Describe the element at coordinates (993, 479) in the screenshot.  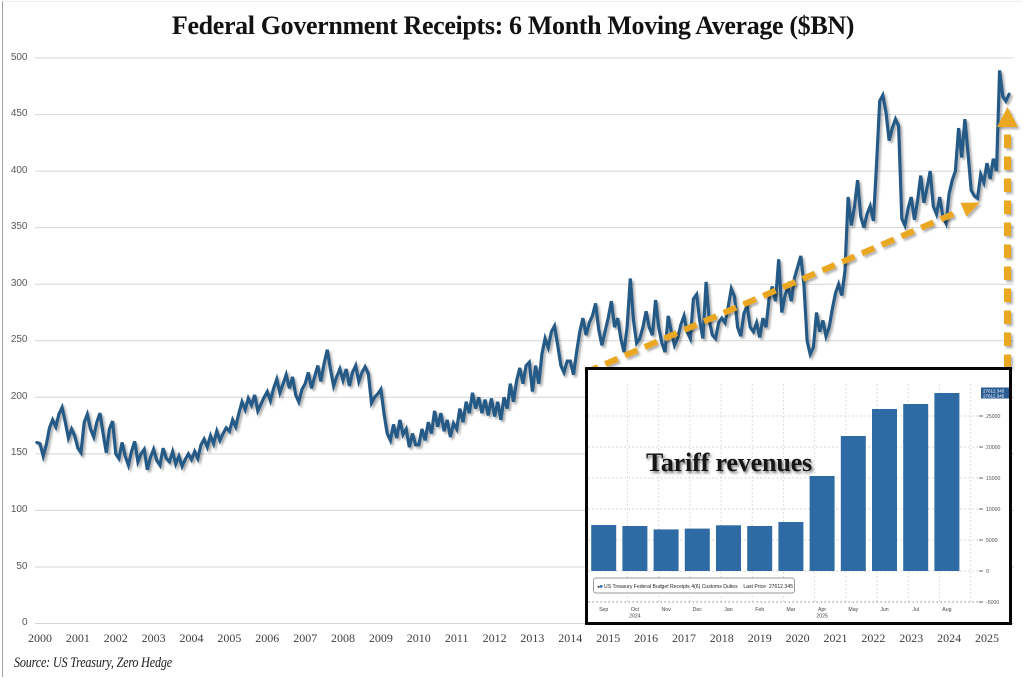
I see `svg-text: 15000` at that location.